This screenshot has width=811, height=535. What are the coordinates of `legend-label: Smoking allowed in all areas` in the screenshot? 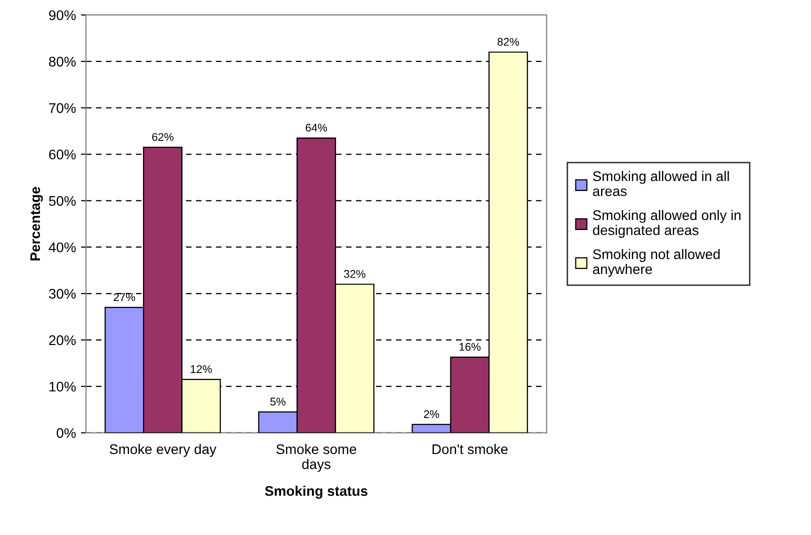 It's located at (660, 183).